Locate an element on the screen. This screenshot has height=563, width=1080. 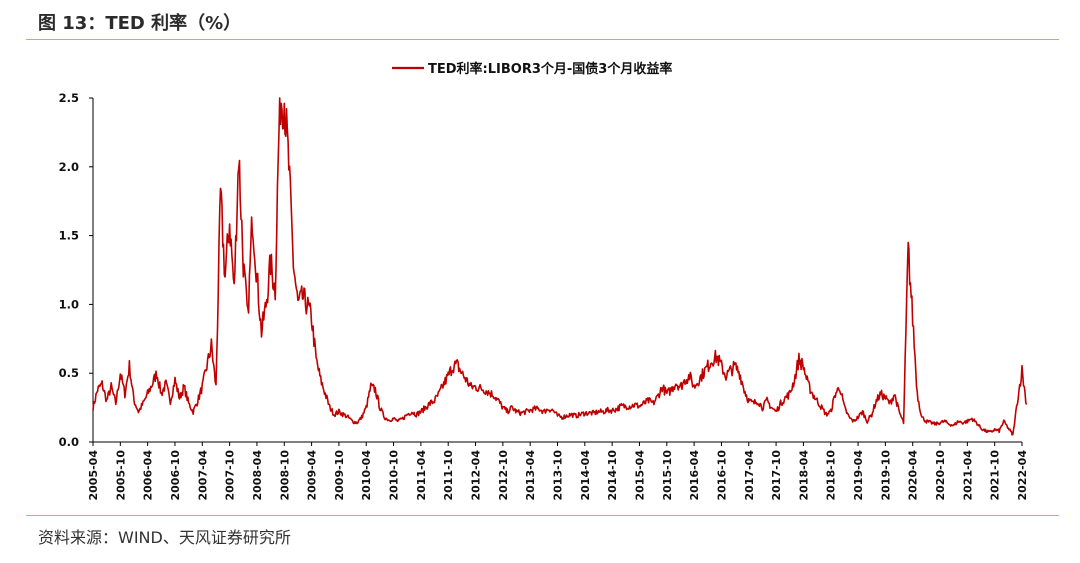
chart-legend: TED利率:LIBOR3个月-国债3个月收益率 is located at coordinates (532, 69).